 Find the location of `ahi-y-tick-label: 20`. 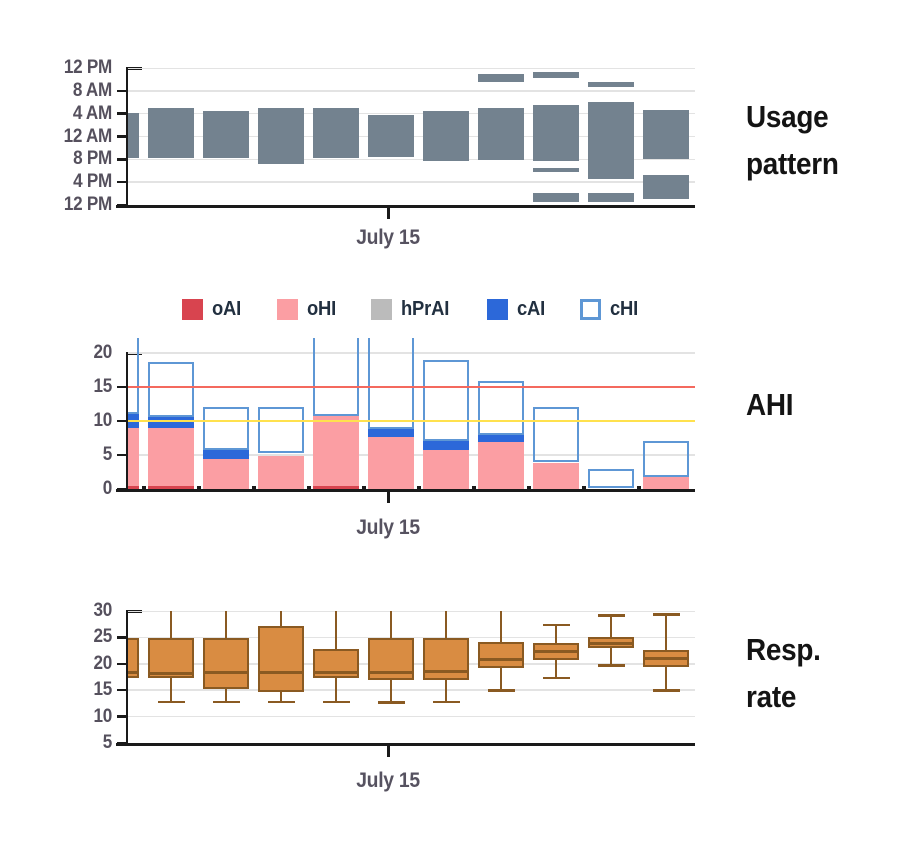

ahi-y-tick-label: 20 is located at coordinates (103, 352).